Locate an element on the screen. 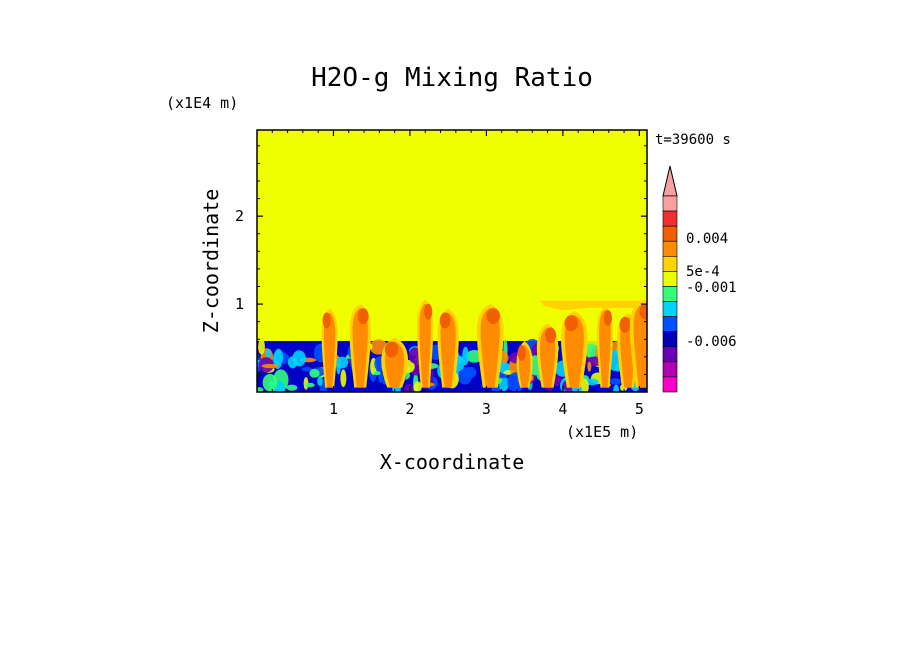 This screenshot has width=904, height=658. colorbar: 0.004 5e-4-0.001 -0.006 is located at coordinates (699, 279).